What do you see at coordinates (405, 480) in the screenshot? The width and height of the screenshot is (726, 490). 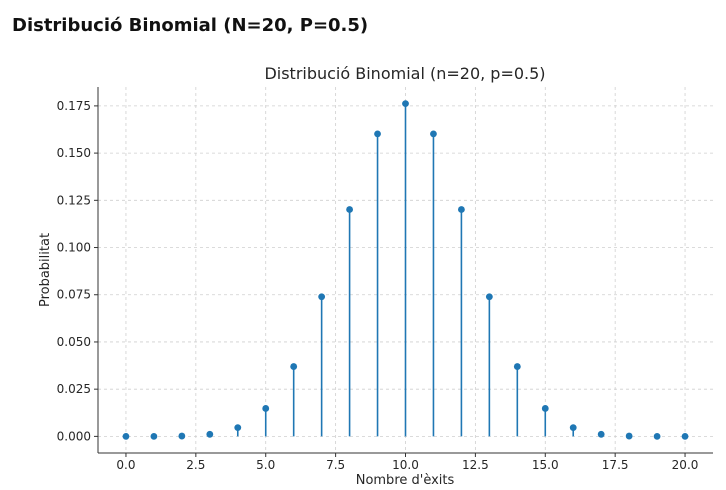 I see `x-axis-label: Nombre d'èxits` at bounding box center [405, 480].